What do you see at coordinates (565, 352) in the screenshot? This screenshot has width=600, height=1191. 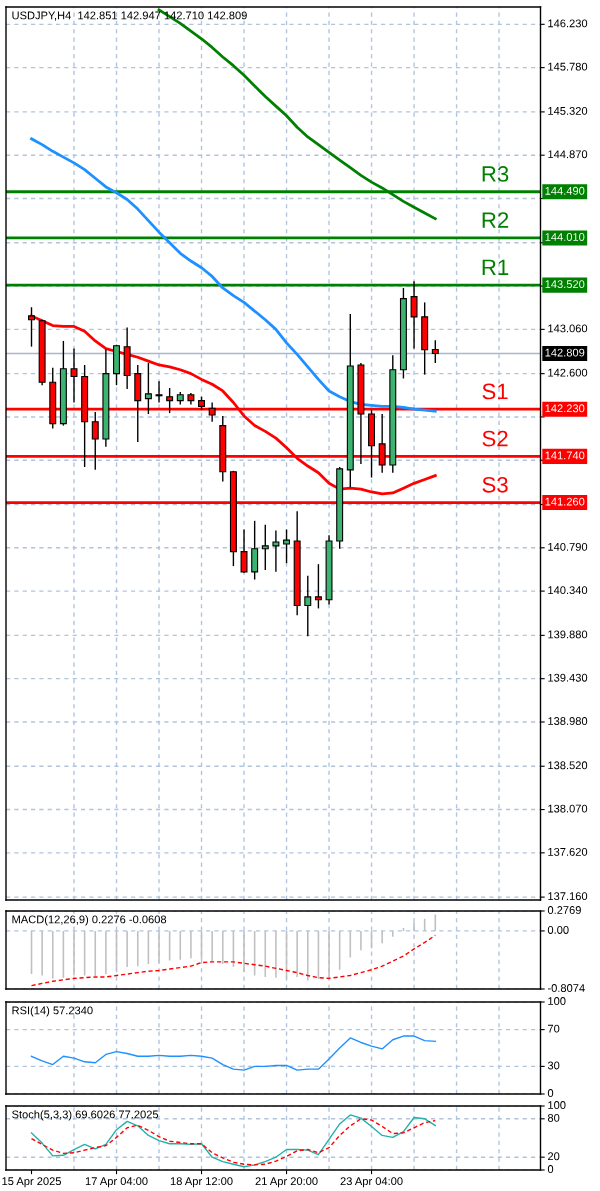 I see `ref-line-label: 142.809` at bounding box center [565, 352].